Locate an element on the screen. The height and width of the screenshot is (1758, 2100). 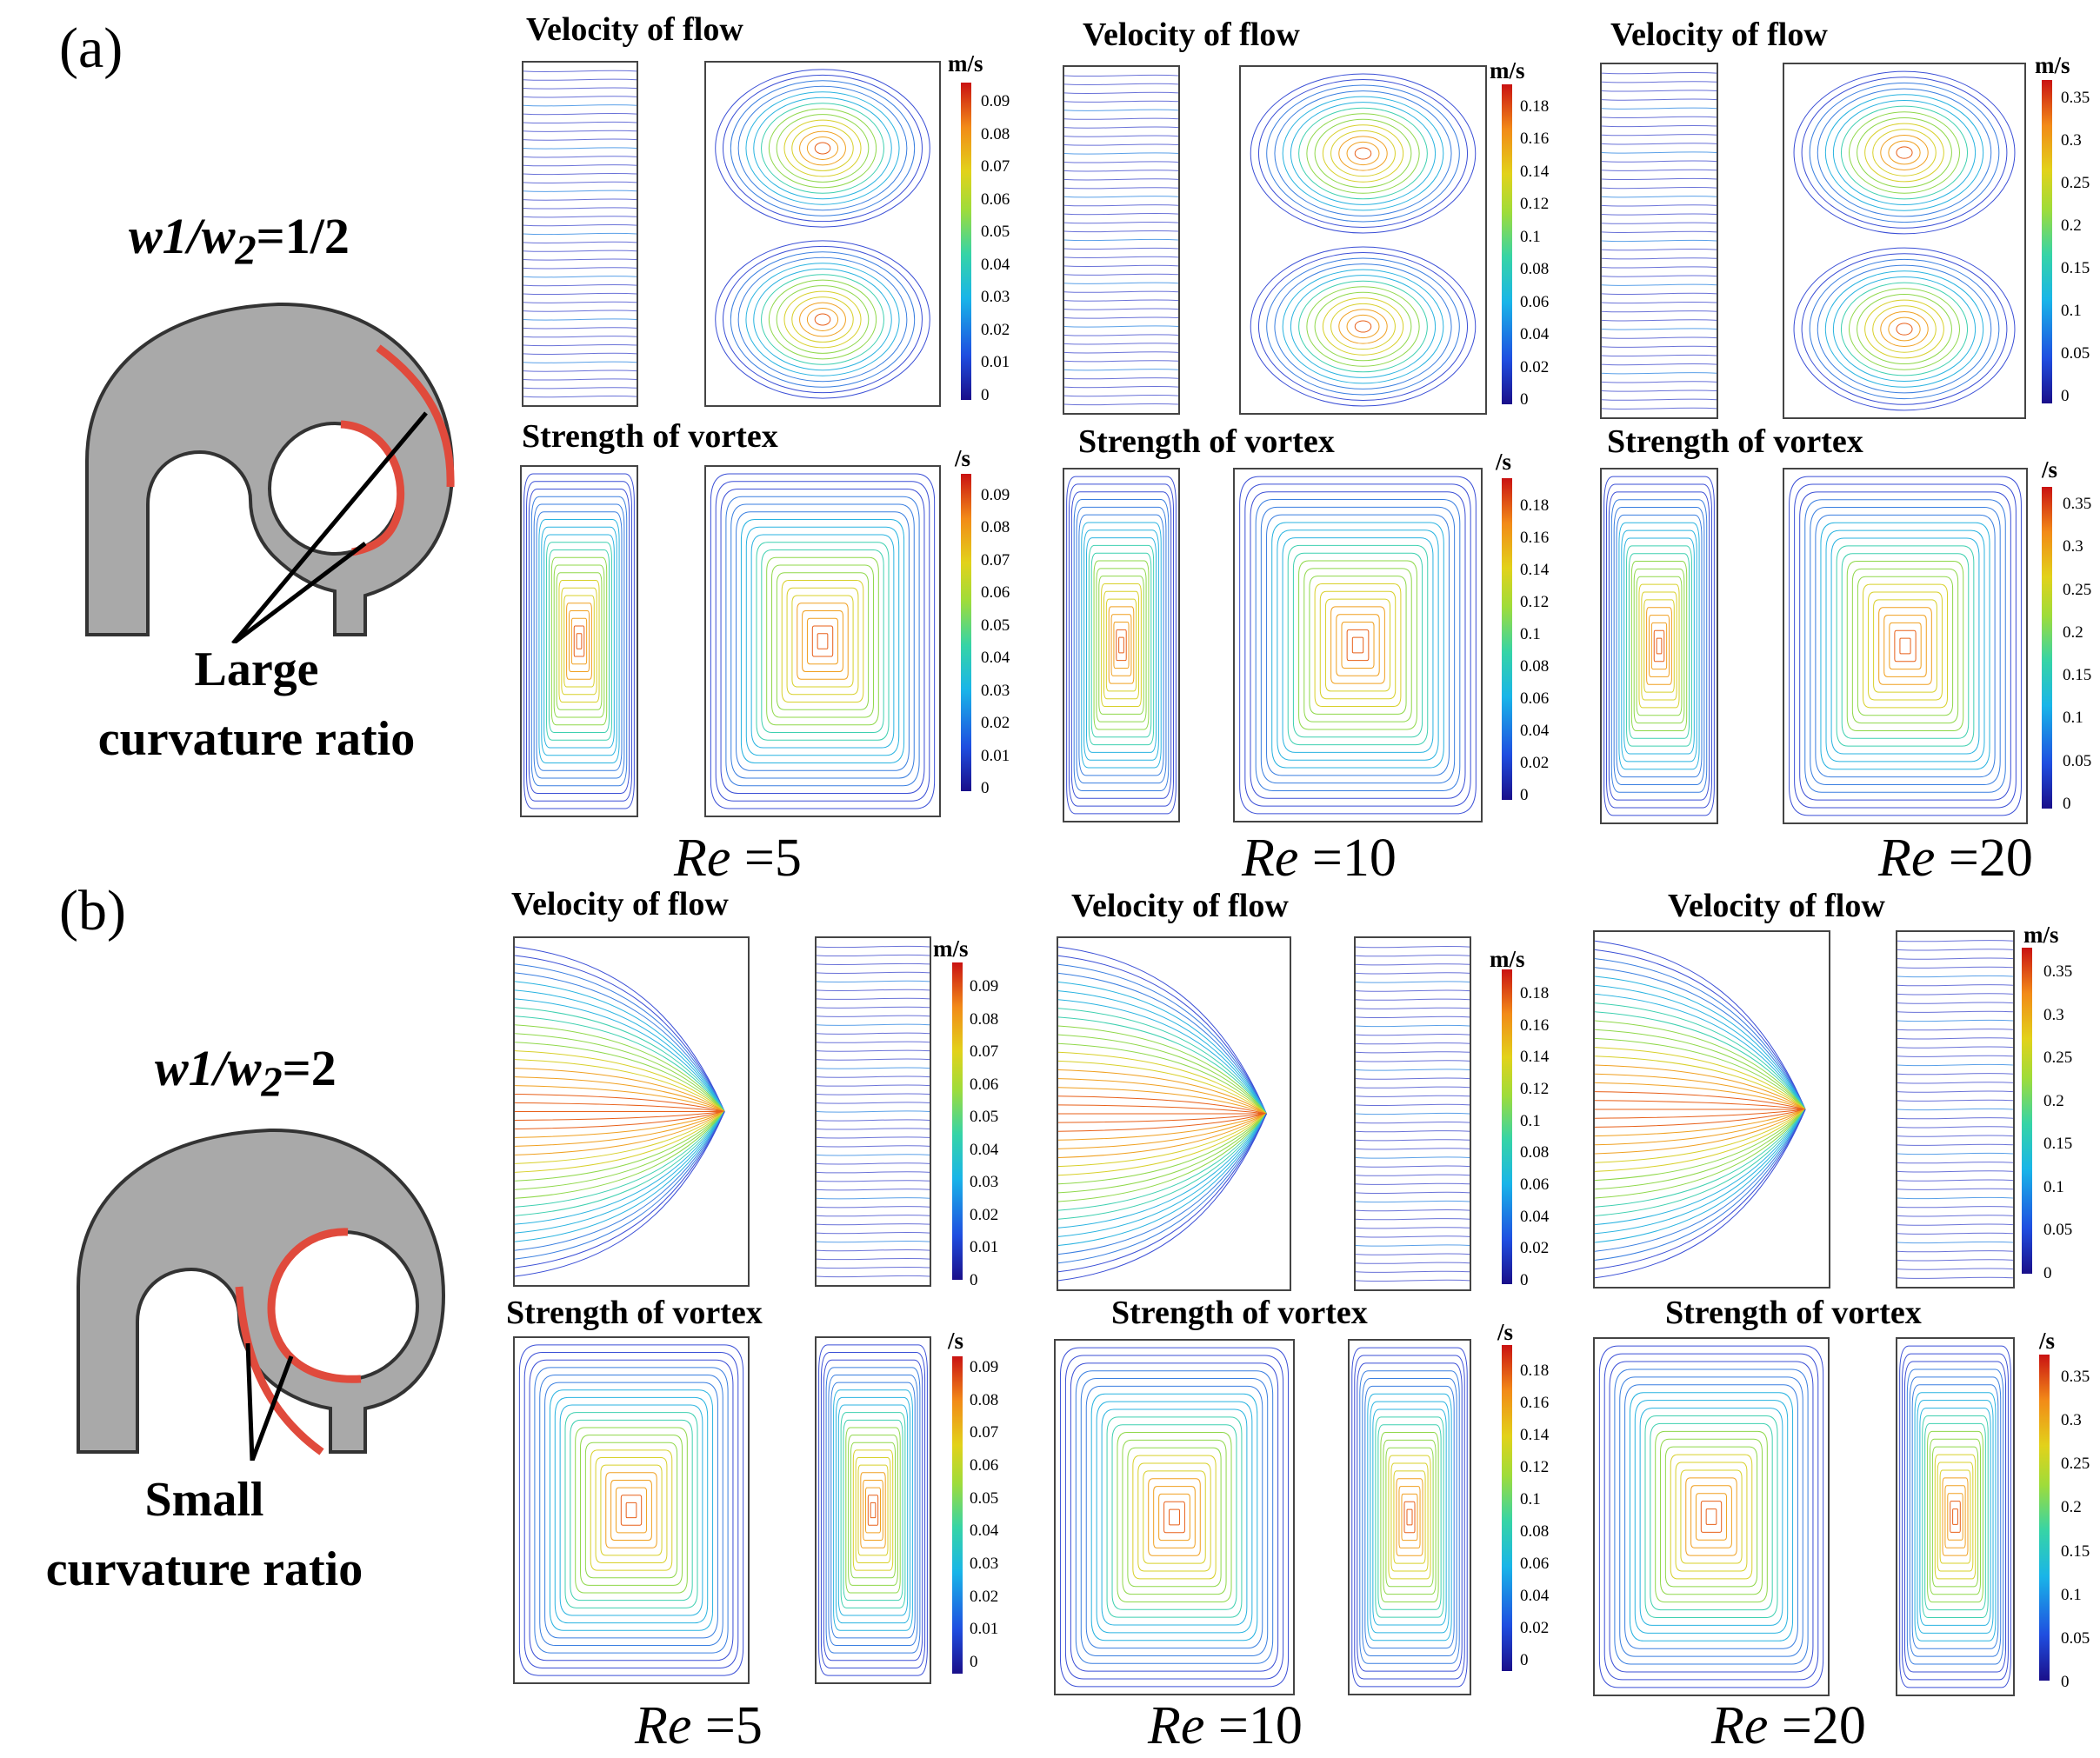
plot-b-vel-re5-wide is located at coordinates (631, 1112).